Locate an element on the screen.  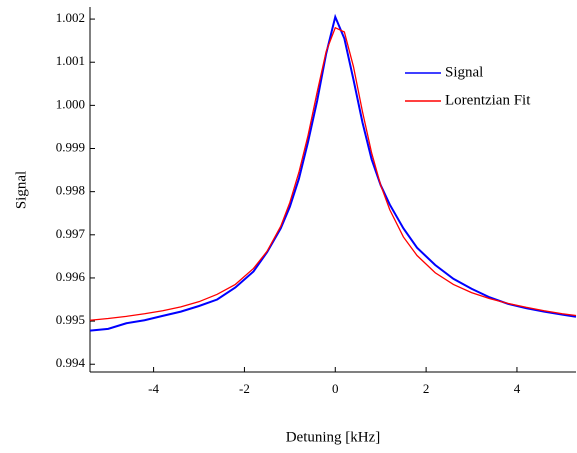
x-tick-label: 0 is located at coordinates (335, 388).